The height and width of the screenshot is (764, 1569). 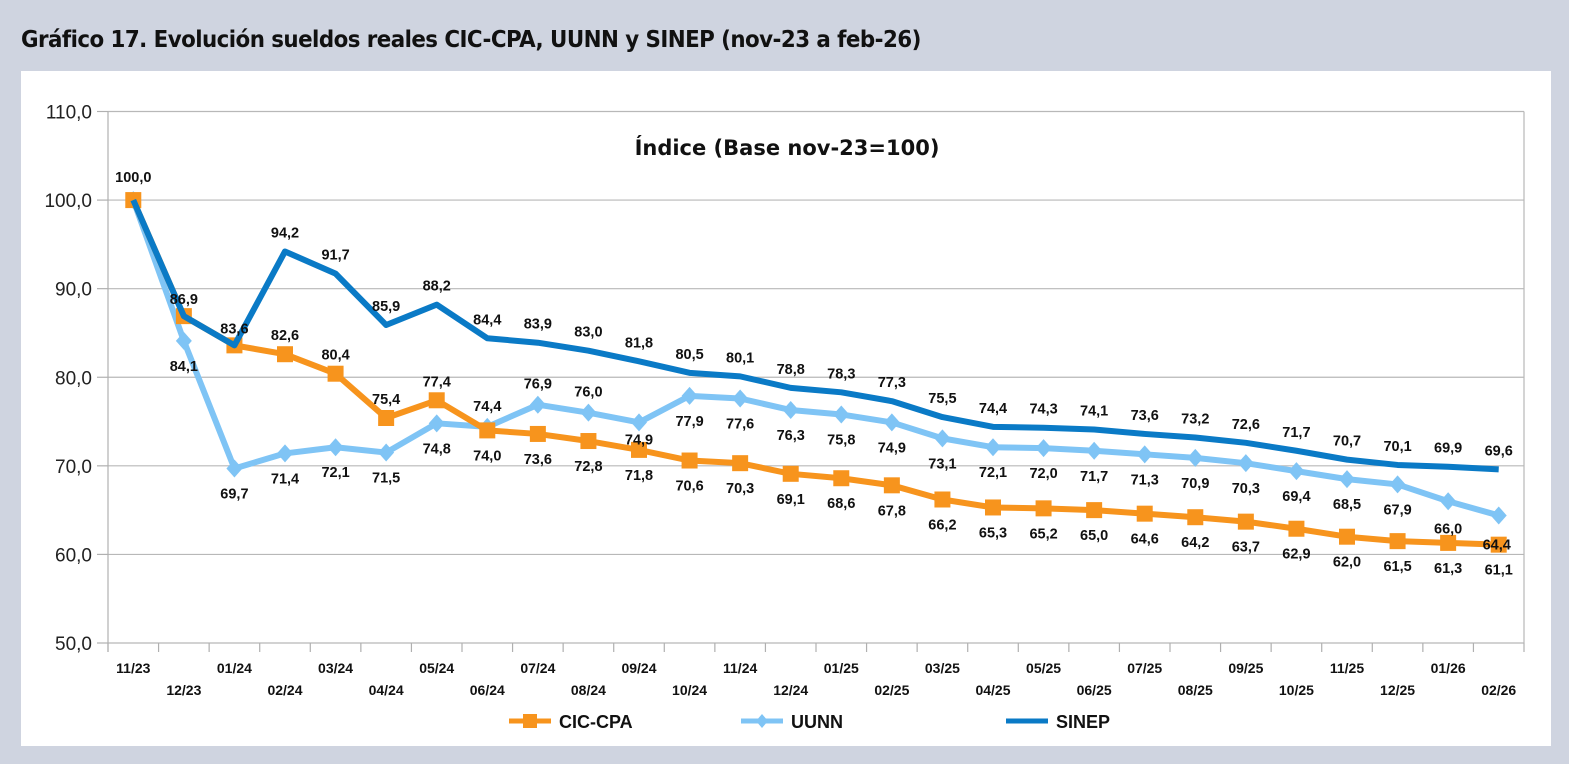 I want to click on x-tick-label: 09/24, so click(x=638, y=668).